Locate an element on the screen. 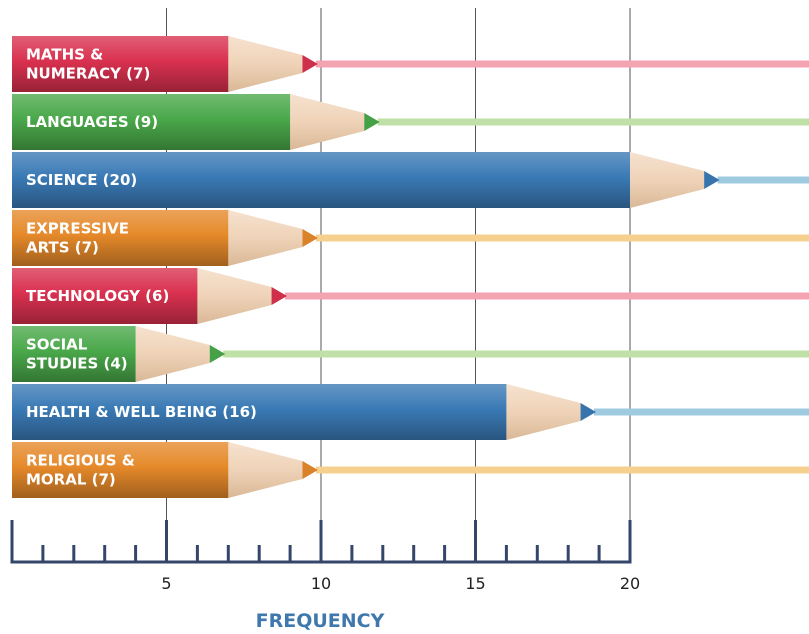 Image resolution: width=809 pixels, height=634 pixels. bar-label: SCIENCE (20) is located at coordinates (81, 180).